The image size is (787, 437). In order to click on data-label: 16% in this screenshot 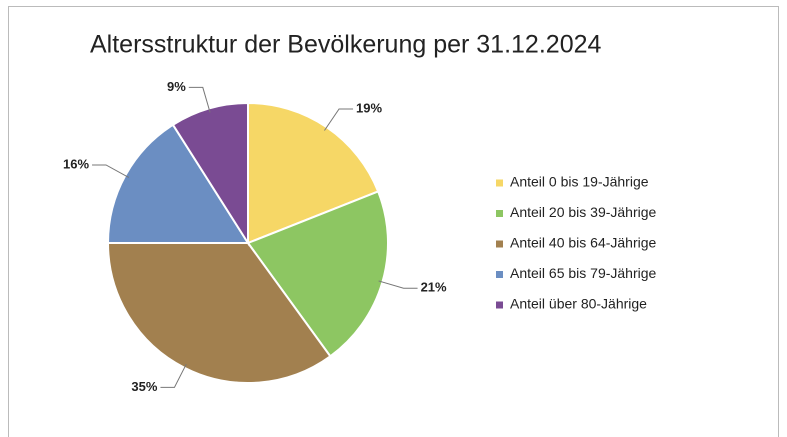, I will do `click(76, 163)`.